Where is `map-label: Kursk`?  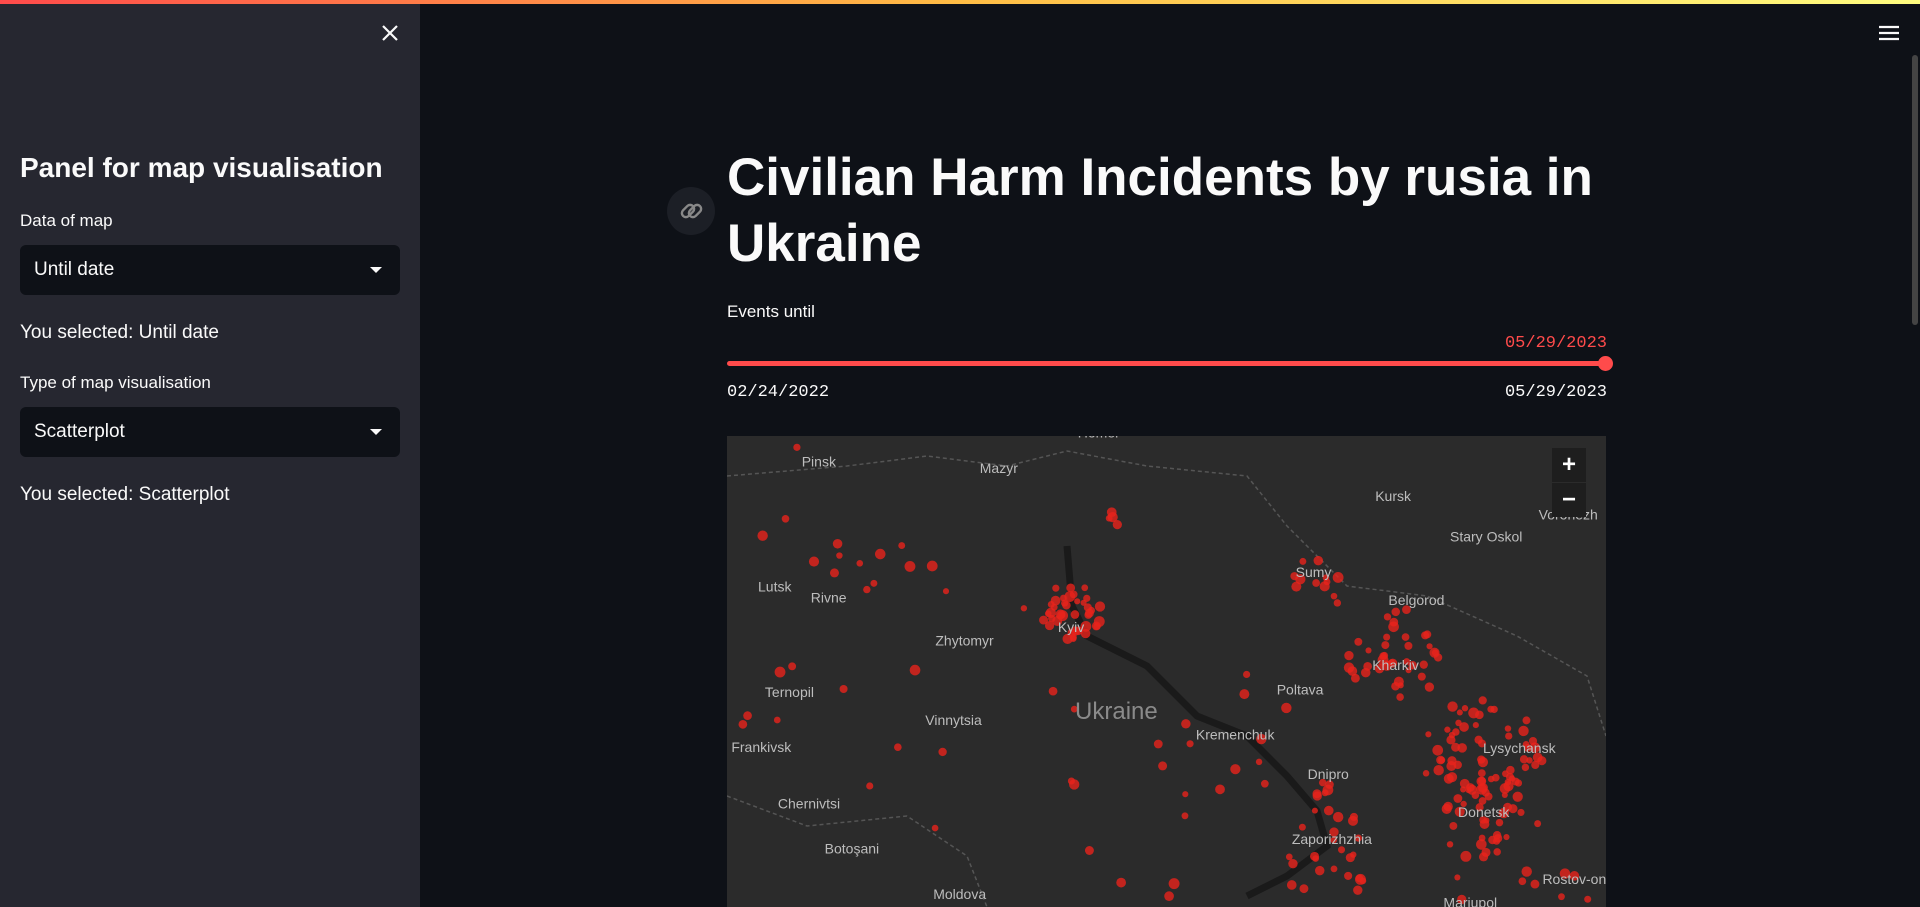 map-label: Kursk is located at coordinates (1393, 496).